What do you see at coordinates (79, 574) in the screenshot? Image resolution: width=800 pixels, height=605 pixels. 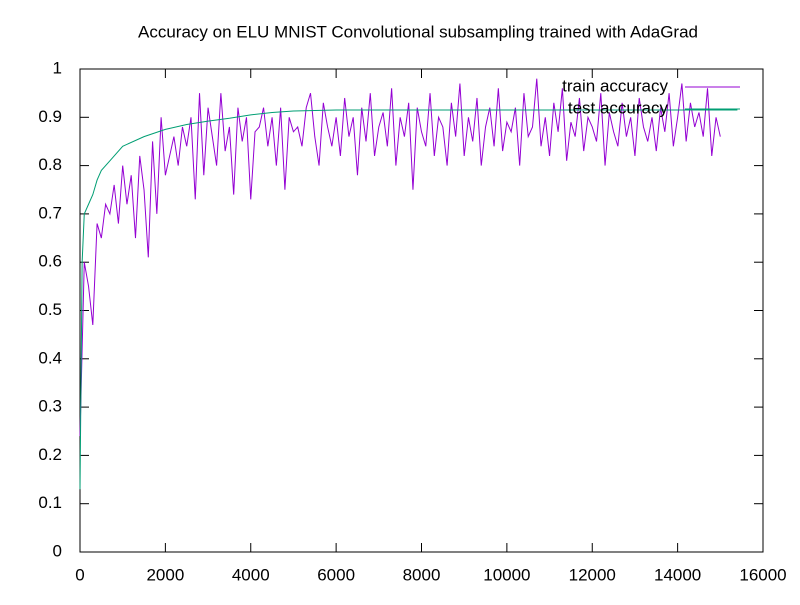 I see `x-tick-label: 0` at bounding box center [79, 574].